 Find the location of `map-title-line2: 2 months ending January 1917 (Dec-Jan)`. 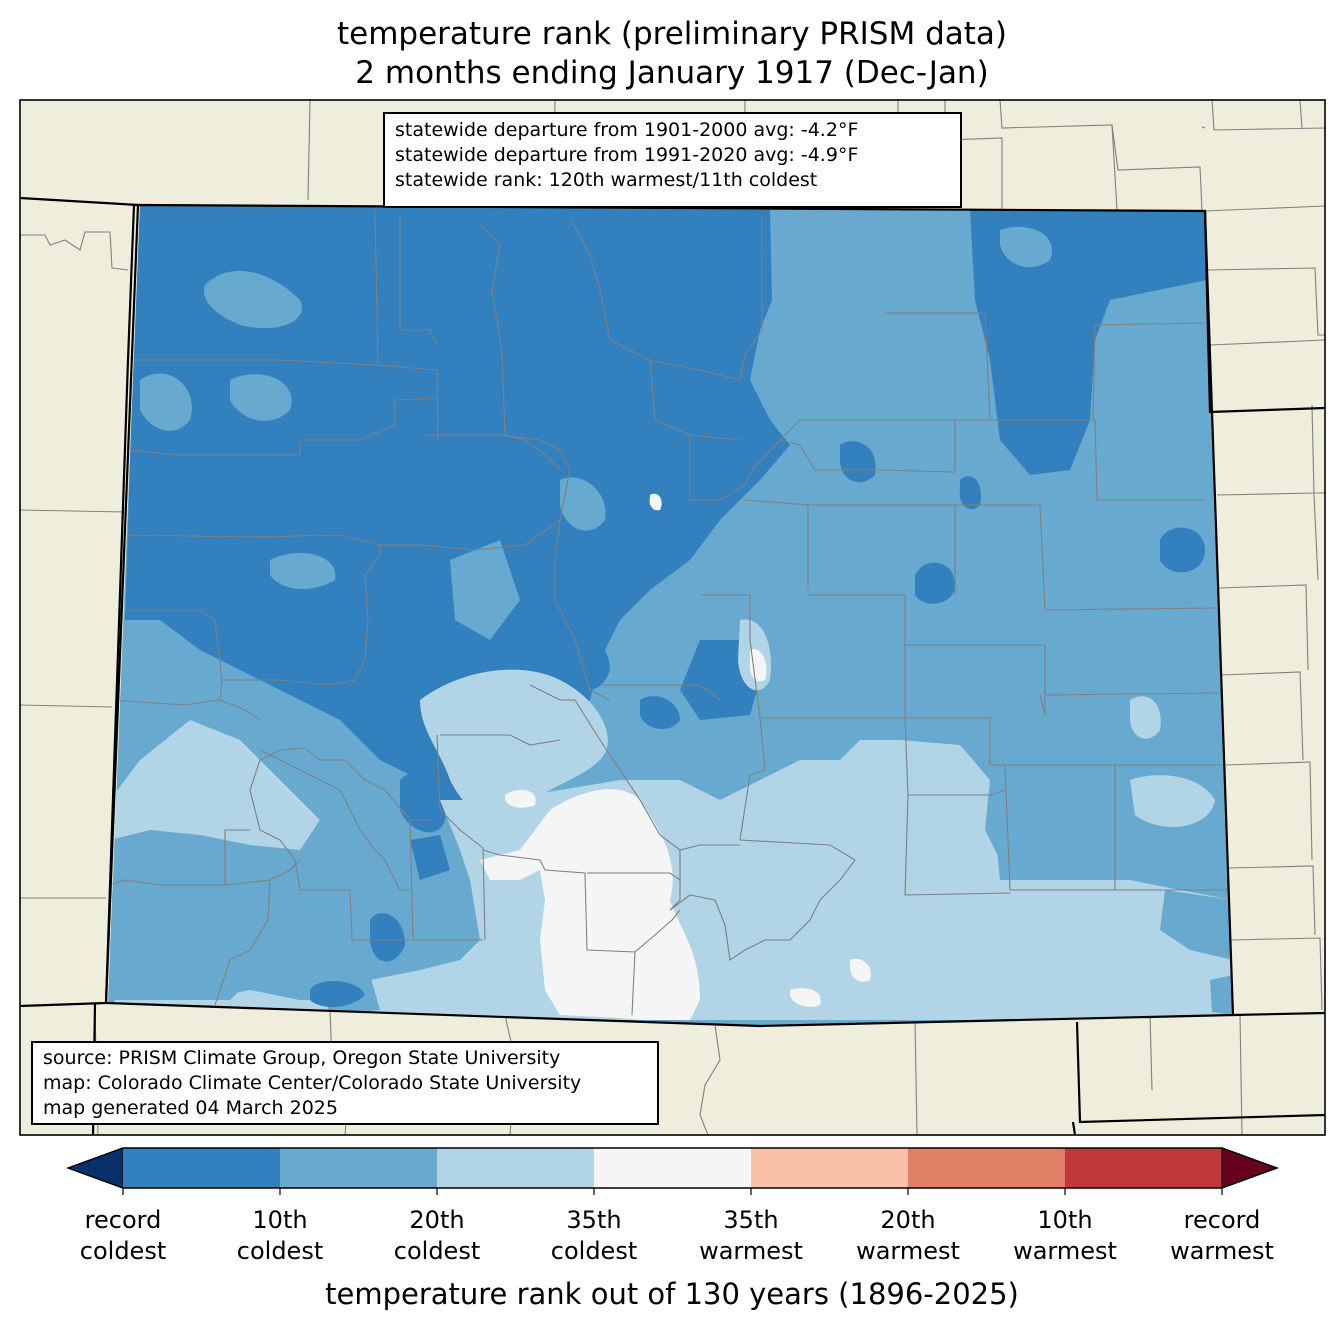

map-title-line2: 2 months ending January 1917 (Dec-Jan) is located at coordinates (672, 73).